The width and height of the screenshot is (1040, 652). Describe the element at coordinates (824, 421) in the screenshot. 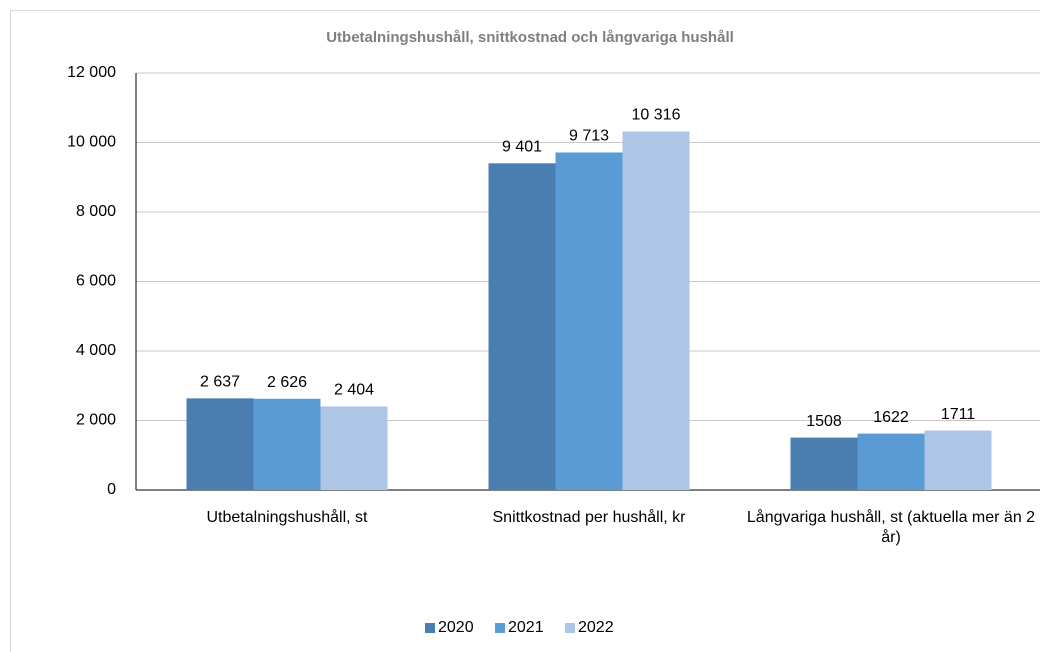

I see `data-label: 1508` at that location.